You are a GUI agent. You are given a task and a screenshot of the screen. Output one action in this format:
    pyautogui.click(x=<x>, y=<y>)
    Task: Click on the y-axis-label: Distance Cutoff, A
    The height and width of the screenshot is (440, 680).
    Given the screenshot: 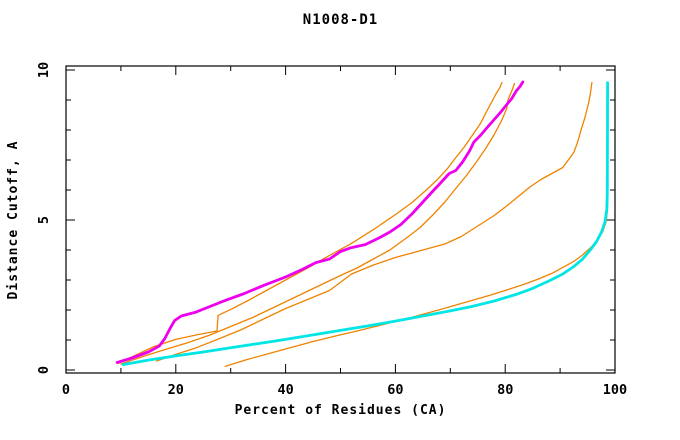 What is the action you would take?
    pyautogui.click(x=13, y=220)
    